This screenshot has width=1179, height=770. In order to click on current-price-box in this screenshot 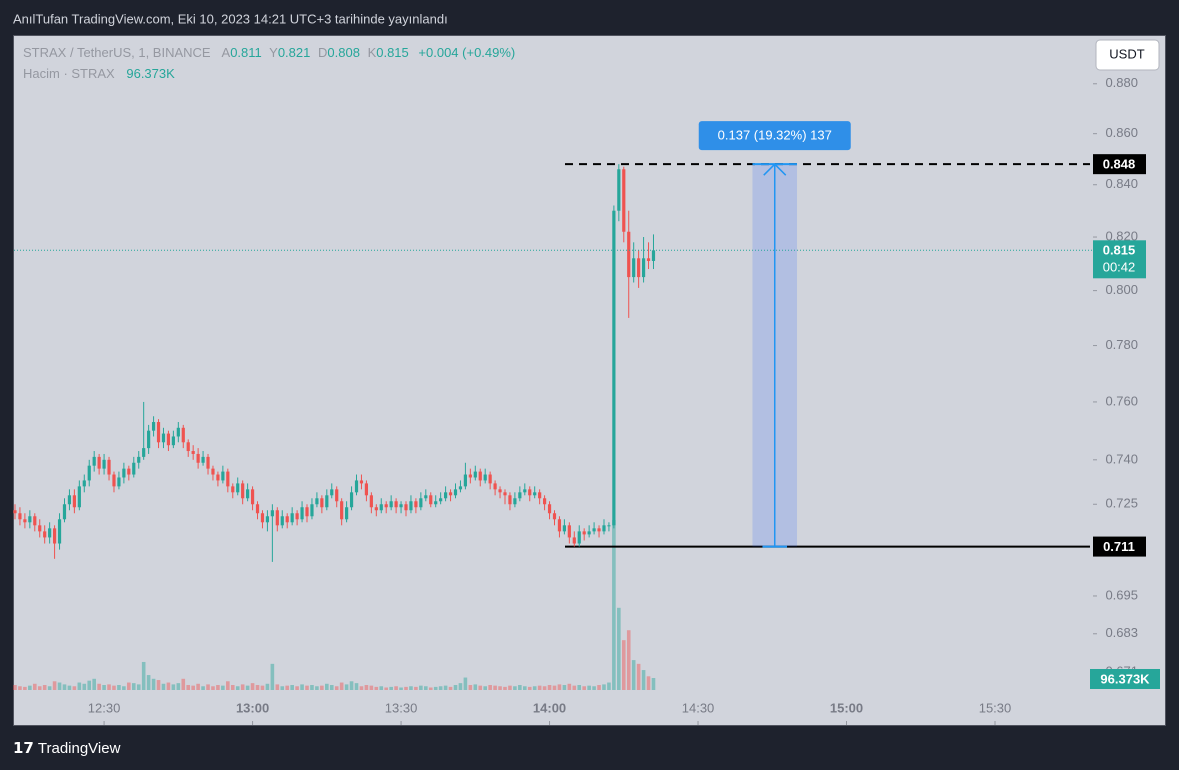, I will do `click(1119, 259)`.